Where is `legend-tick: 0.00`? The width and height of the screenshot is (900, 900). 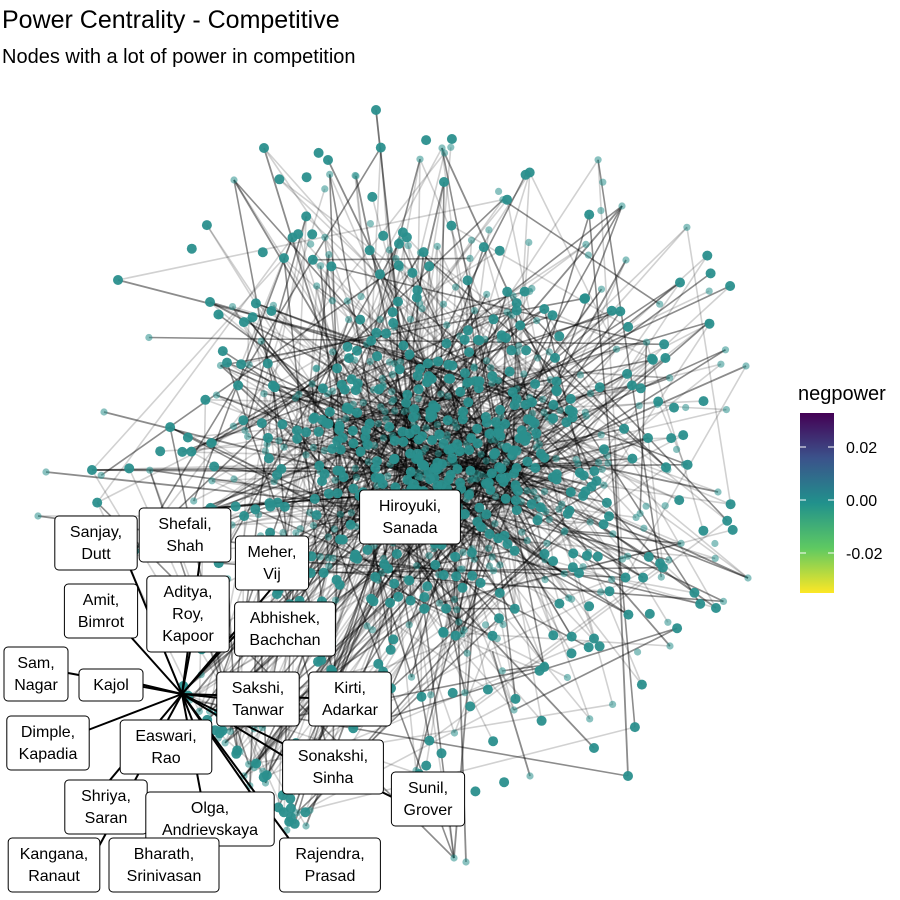
legend-tick: 0.00 is located at coordinates (861, 501).